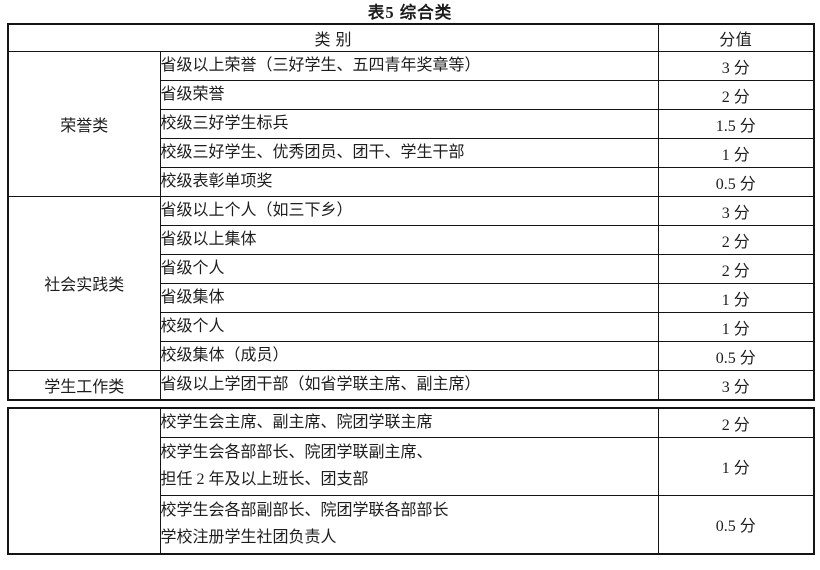 The image size is (820, 570). I want to click on category-cell: 社会实践类, so click(84, 283).